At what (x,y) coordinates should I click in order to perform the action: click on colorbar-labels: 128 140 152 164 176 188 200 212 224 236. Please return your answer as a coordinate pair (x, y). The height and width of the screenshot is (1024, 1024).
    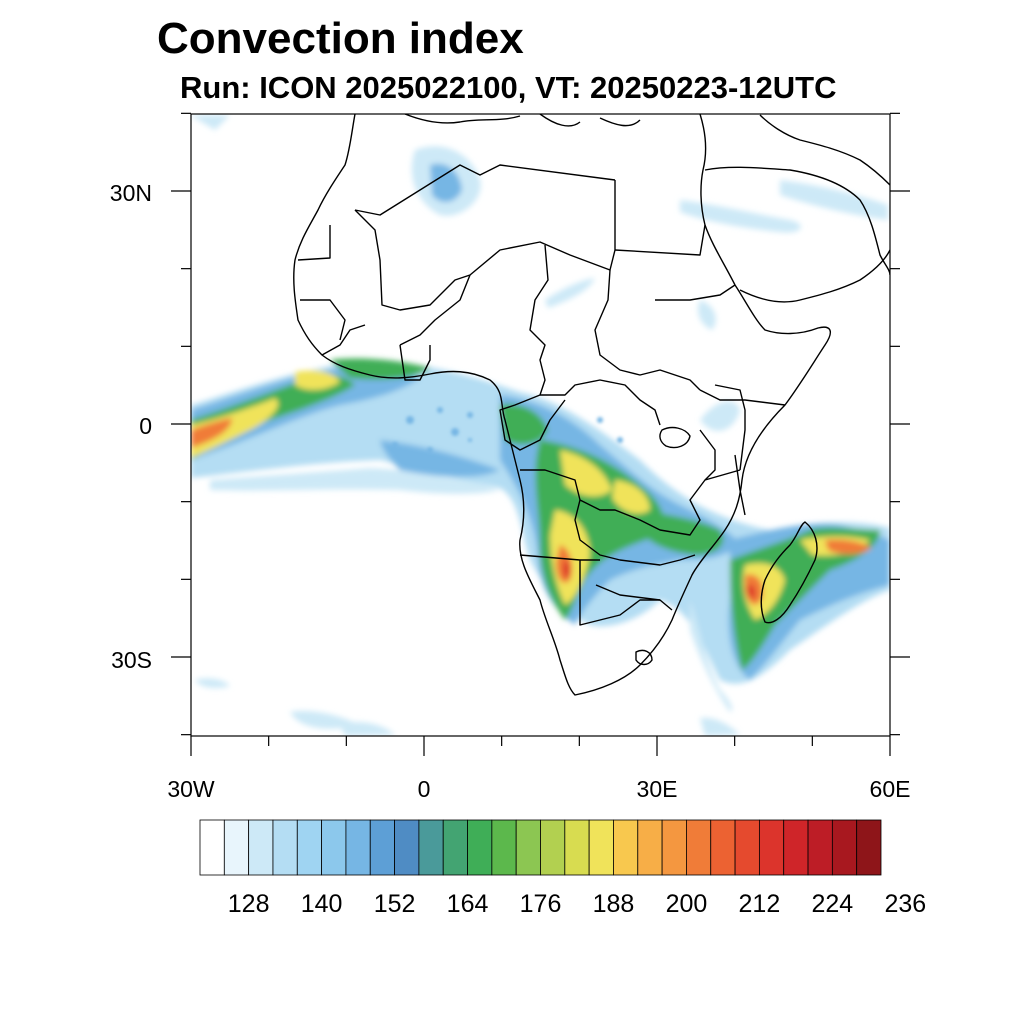
    Looking at the image, I should click on (577, 904).